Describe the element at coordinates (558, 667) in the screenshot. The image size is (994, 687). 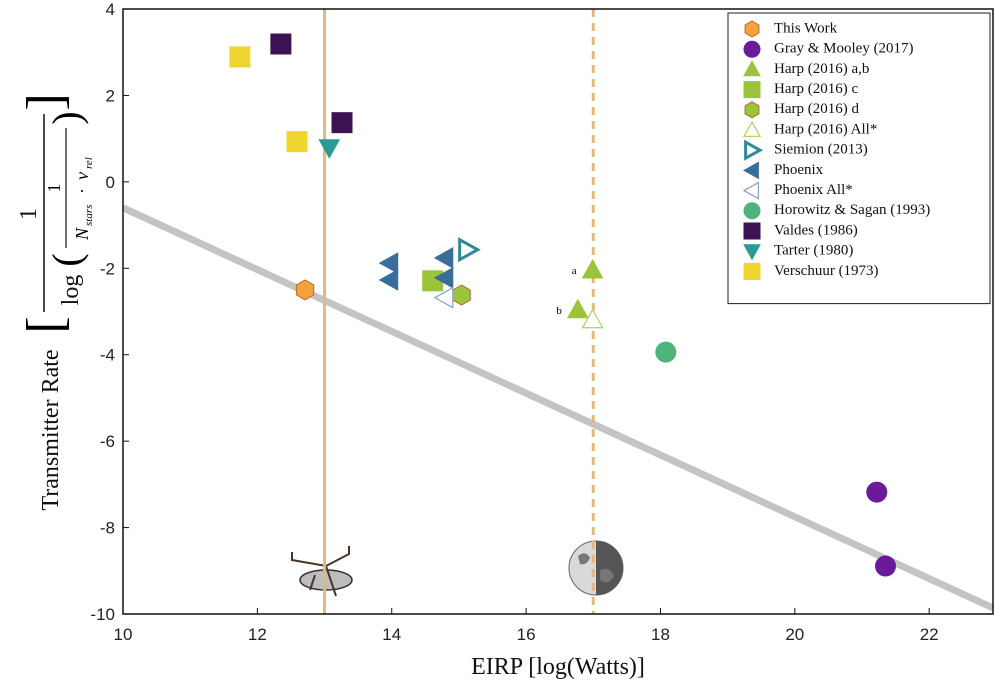
I see `x-axis-label: EIRP [log(Watts)]` at that location.